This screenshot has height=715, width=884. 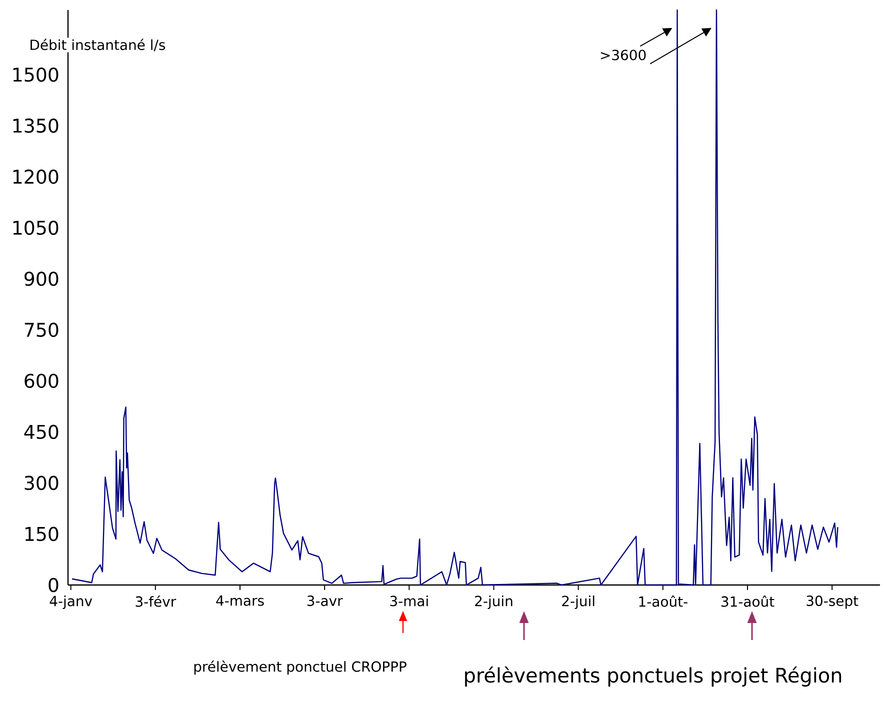 What do you see at coordinates (653, 676) in the screenshot?
I see `text: prélèvements ponctuels projet Région` at bounding box center [653, 676].